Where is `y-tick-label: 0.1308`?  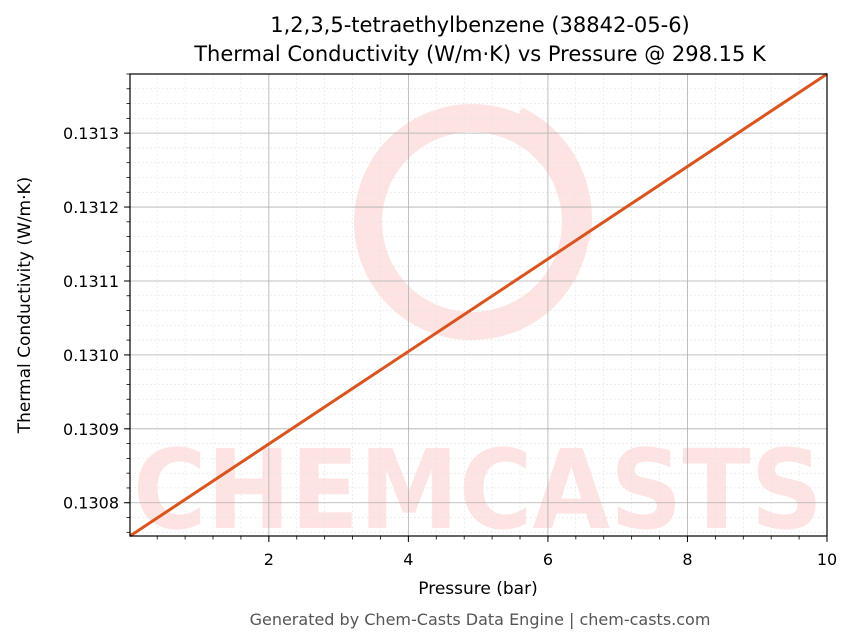 y-tick-label: 0.1308 is located at coordinates (91, 503).